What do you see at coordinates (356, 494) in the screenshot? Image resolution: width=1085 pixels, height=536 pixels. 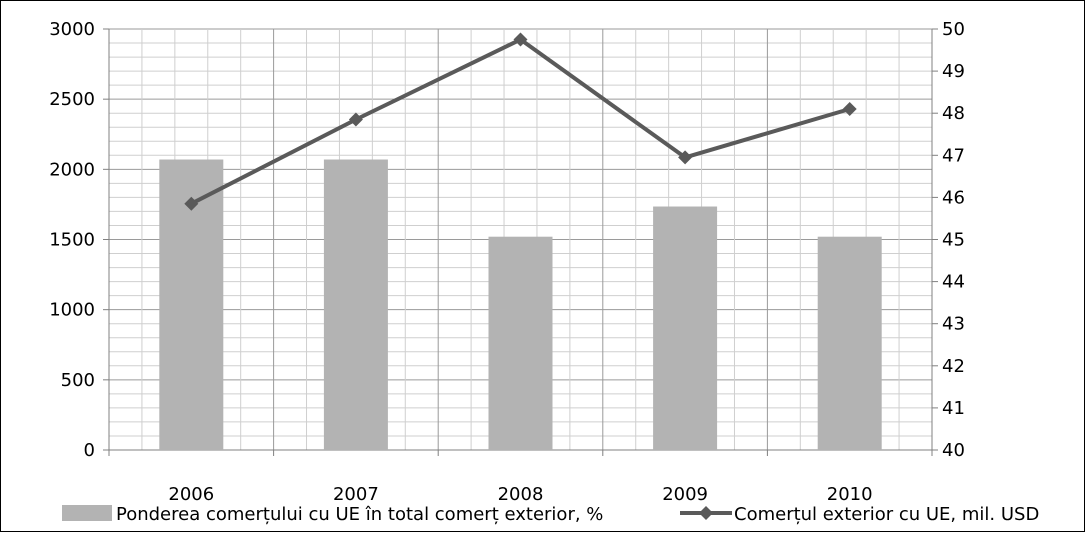 I see `x-tick-label: 2007` at bounding box center [356, 494].